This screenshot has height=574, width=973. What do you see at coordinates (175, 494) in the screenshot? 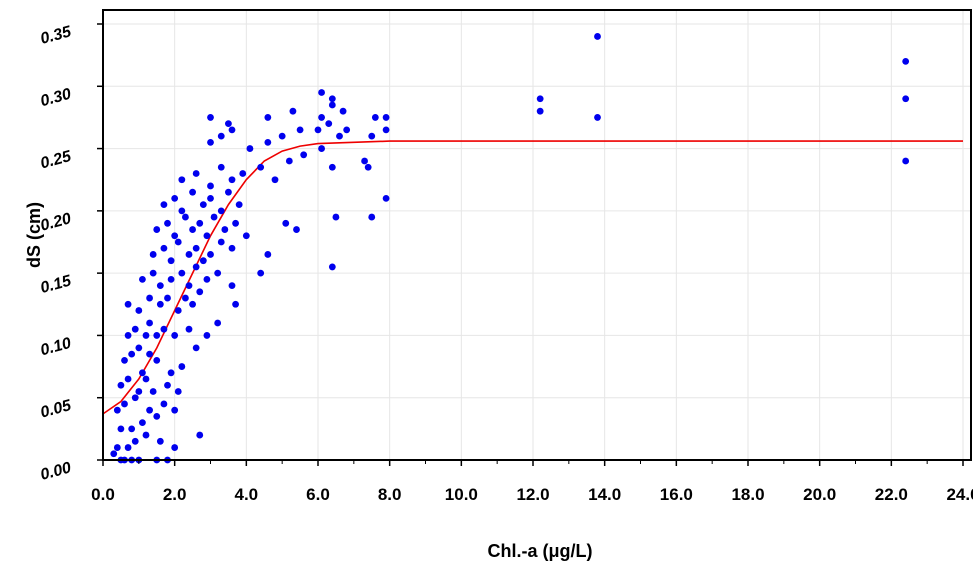
I see `x-tick-label: 2.0` at bounding box center [175, 494].